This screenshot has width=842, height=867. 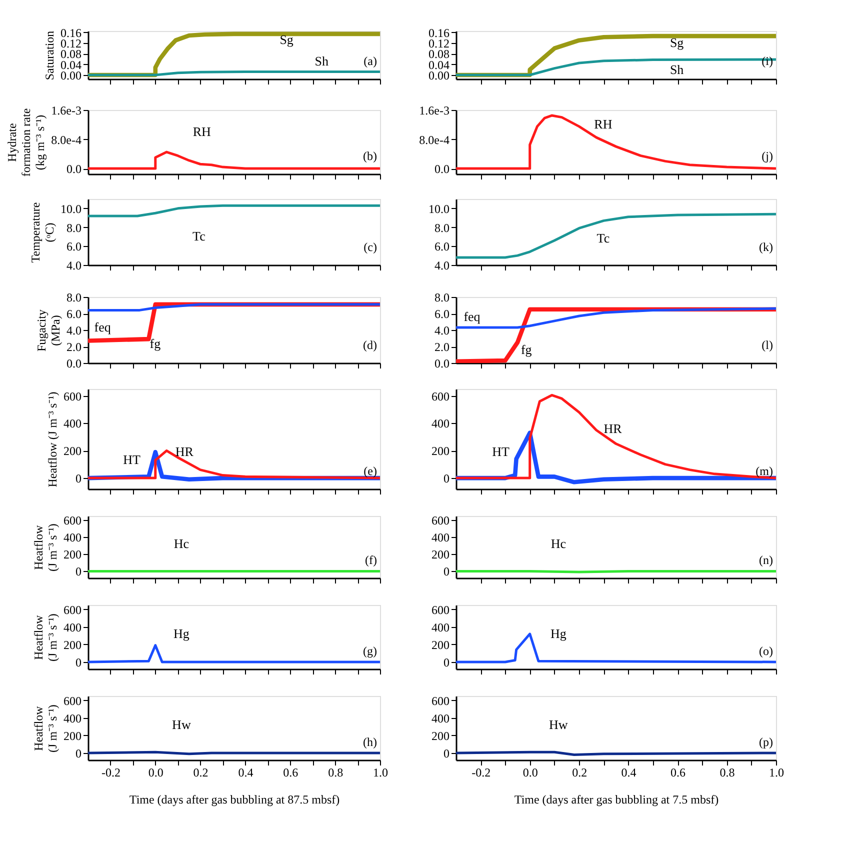 I want to click on annotation: (n), so click(x=766, y=560).